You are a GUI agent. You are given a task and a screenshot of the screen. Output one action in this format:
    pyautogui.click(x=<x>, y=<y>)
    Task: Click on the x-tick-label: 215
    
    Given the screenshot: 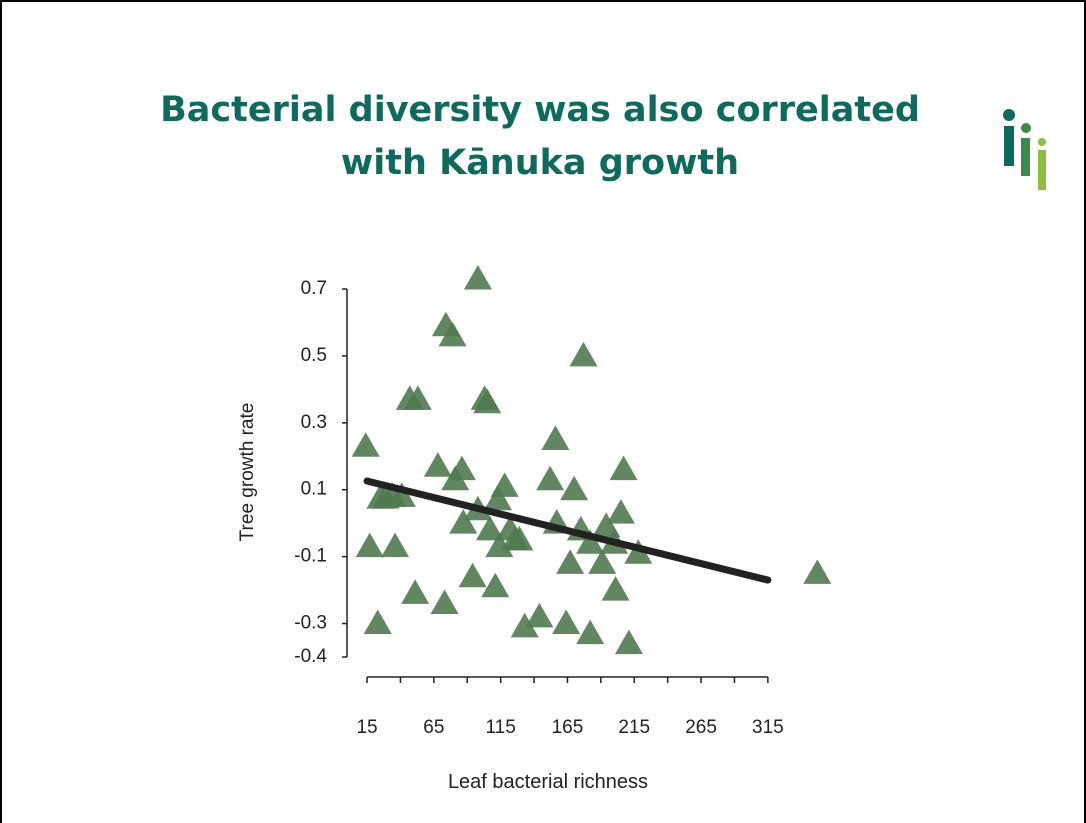 What is the action you would take?
    pyautogui.click(x=634, y=727)
    